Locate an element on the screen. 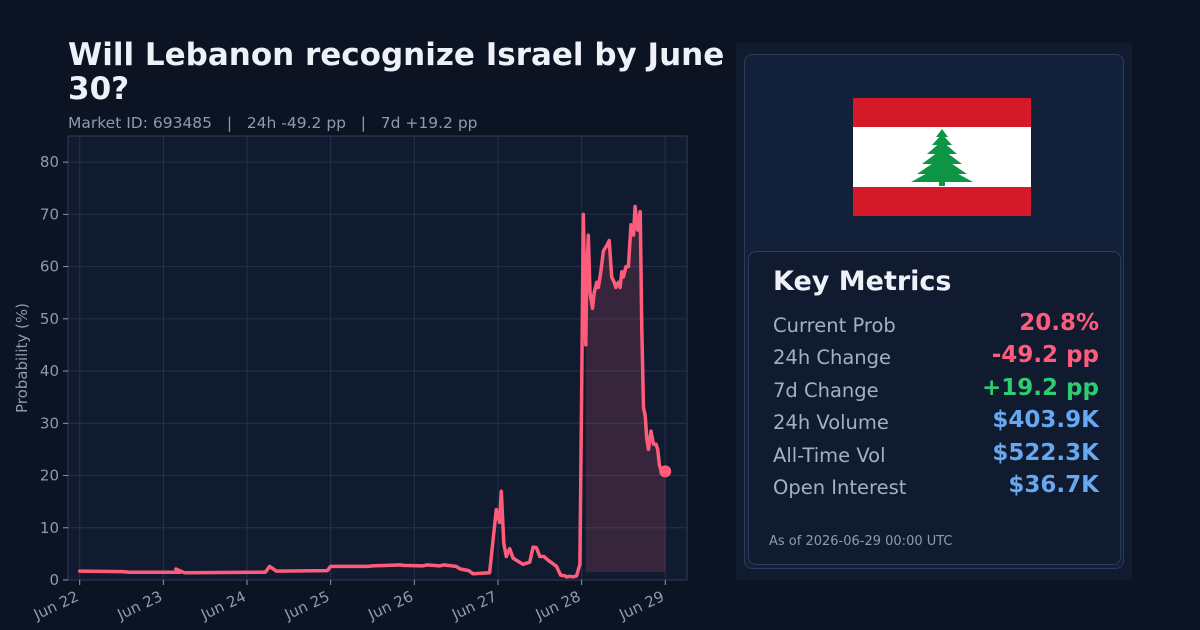 Image resolution: width=1200 pixels, height=630 pixels. lebanon-flag-icon is located at coordinates (942, 157).